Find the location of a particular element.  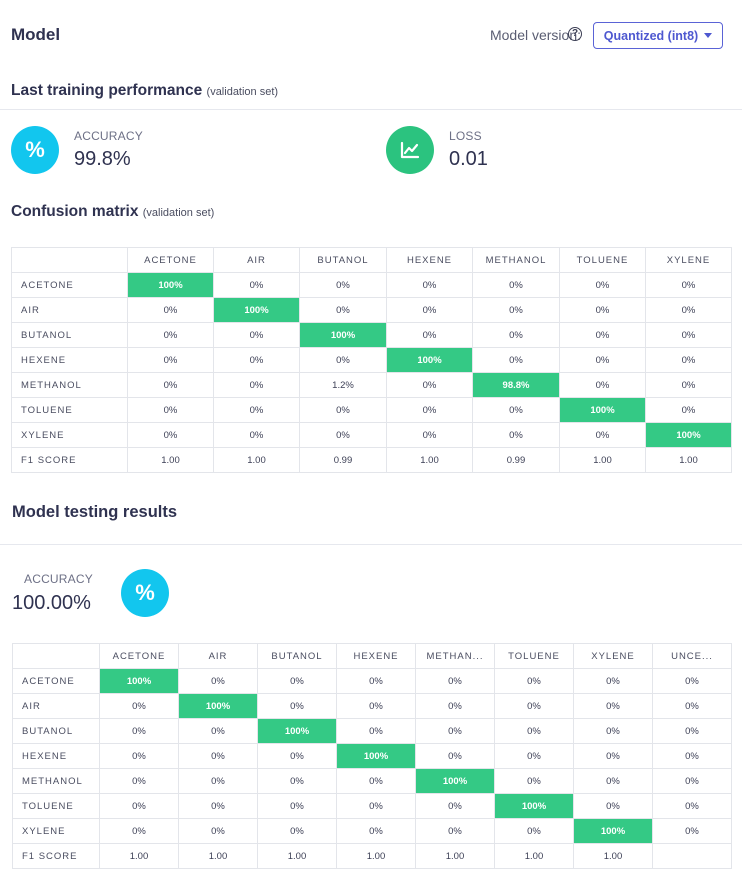

model-version-dropdown: Quantized (int8) is located at coordinates (658, 35).